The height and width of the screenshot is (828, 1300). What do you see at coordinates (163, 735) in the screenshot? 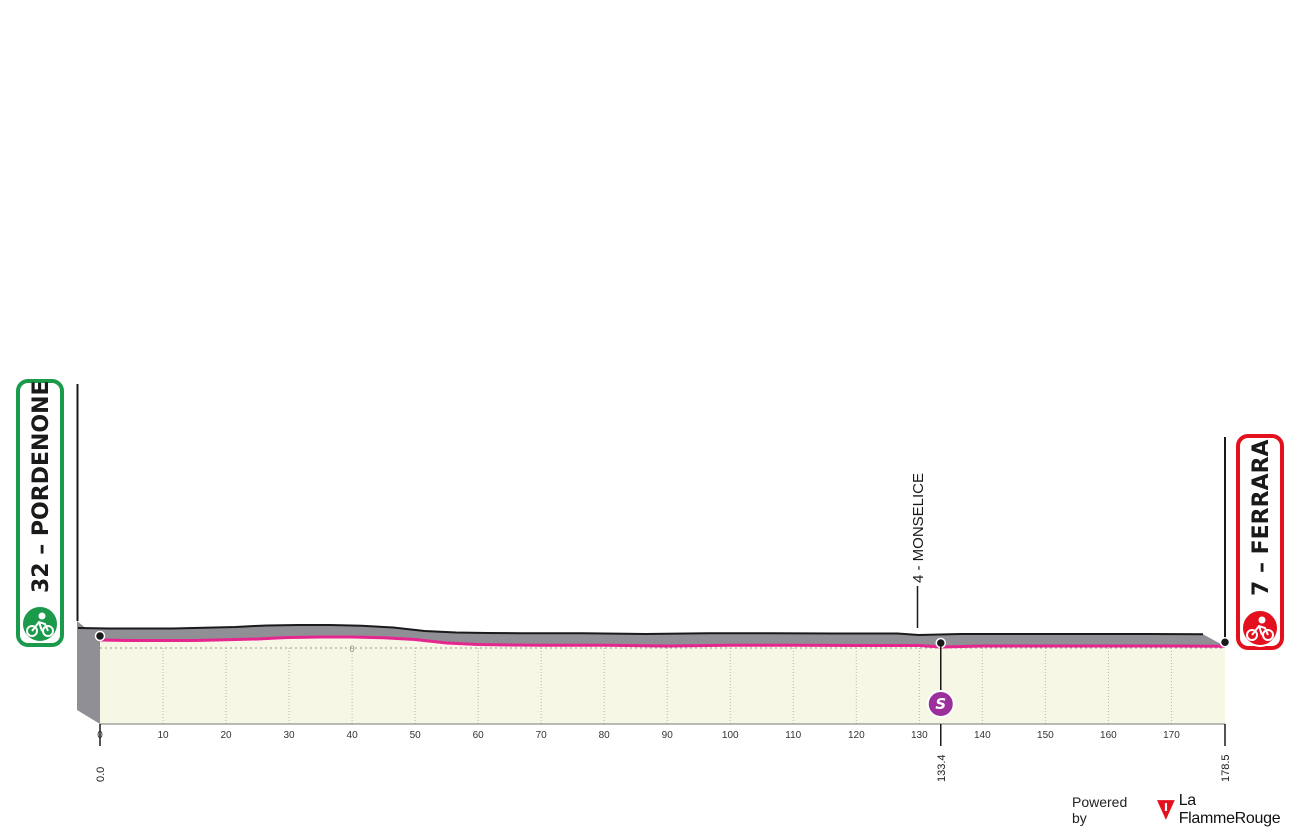
I see `tick-label: 10` at bounding box center [163, 735].